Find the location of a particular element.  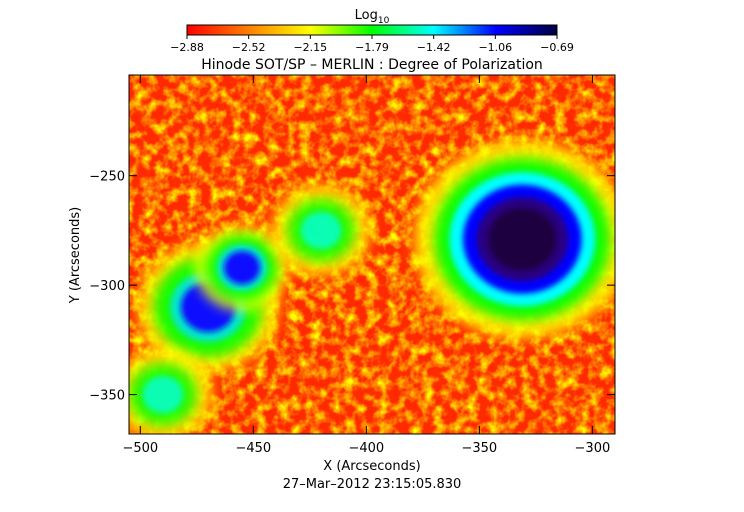

x-tick-label: −400 is located at coordinates (366, 448).